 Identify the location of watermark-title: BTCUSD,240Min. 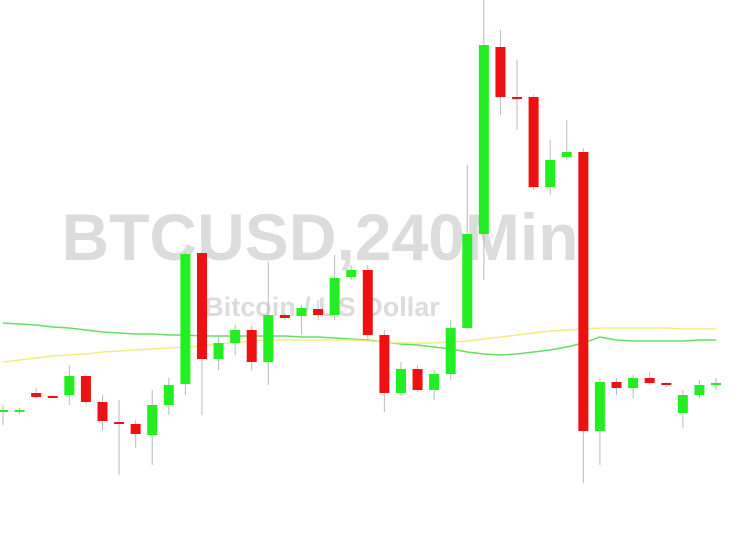
(319, 237).